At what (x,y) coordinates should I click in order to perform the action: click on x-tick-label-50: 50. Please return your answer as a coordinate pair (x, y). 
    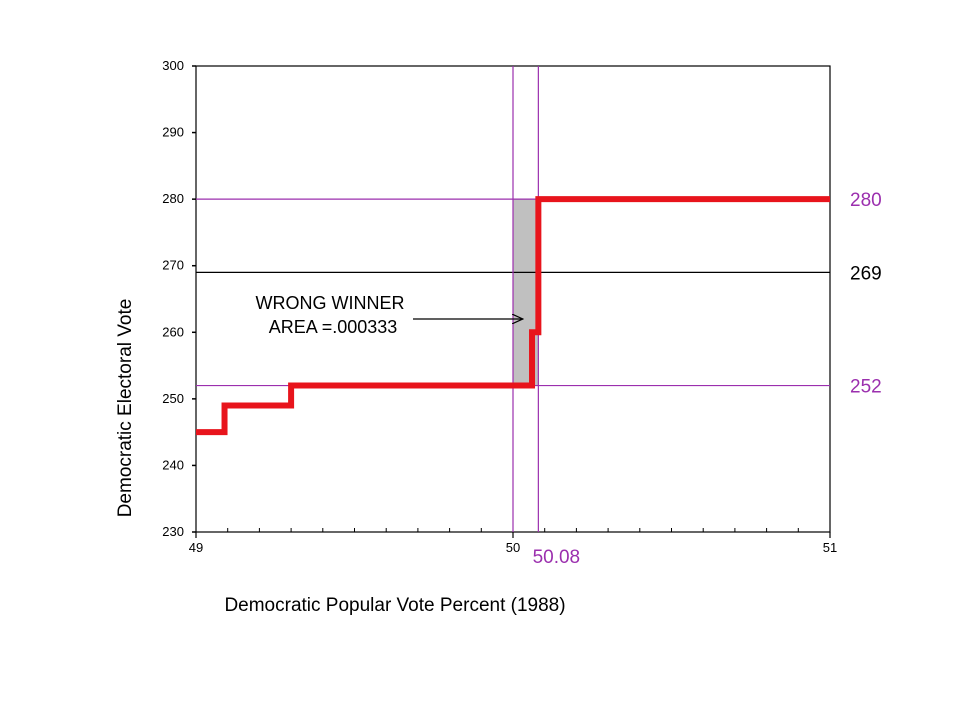
    Looking at the image, I should click on (513, 547).